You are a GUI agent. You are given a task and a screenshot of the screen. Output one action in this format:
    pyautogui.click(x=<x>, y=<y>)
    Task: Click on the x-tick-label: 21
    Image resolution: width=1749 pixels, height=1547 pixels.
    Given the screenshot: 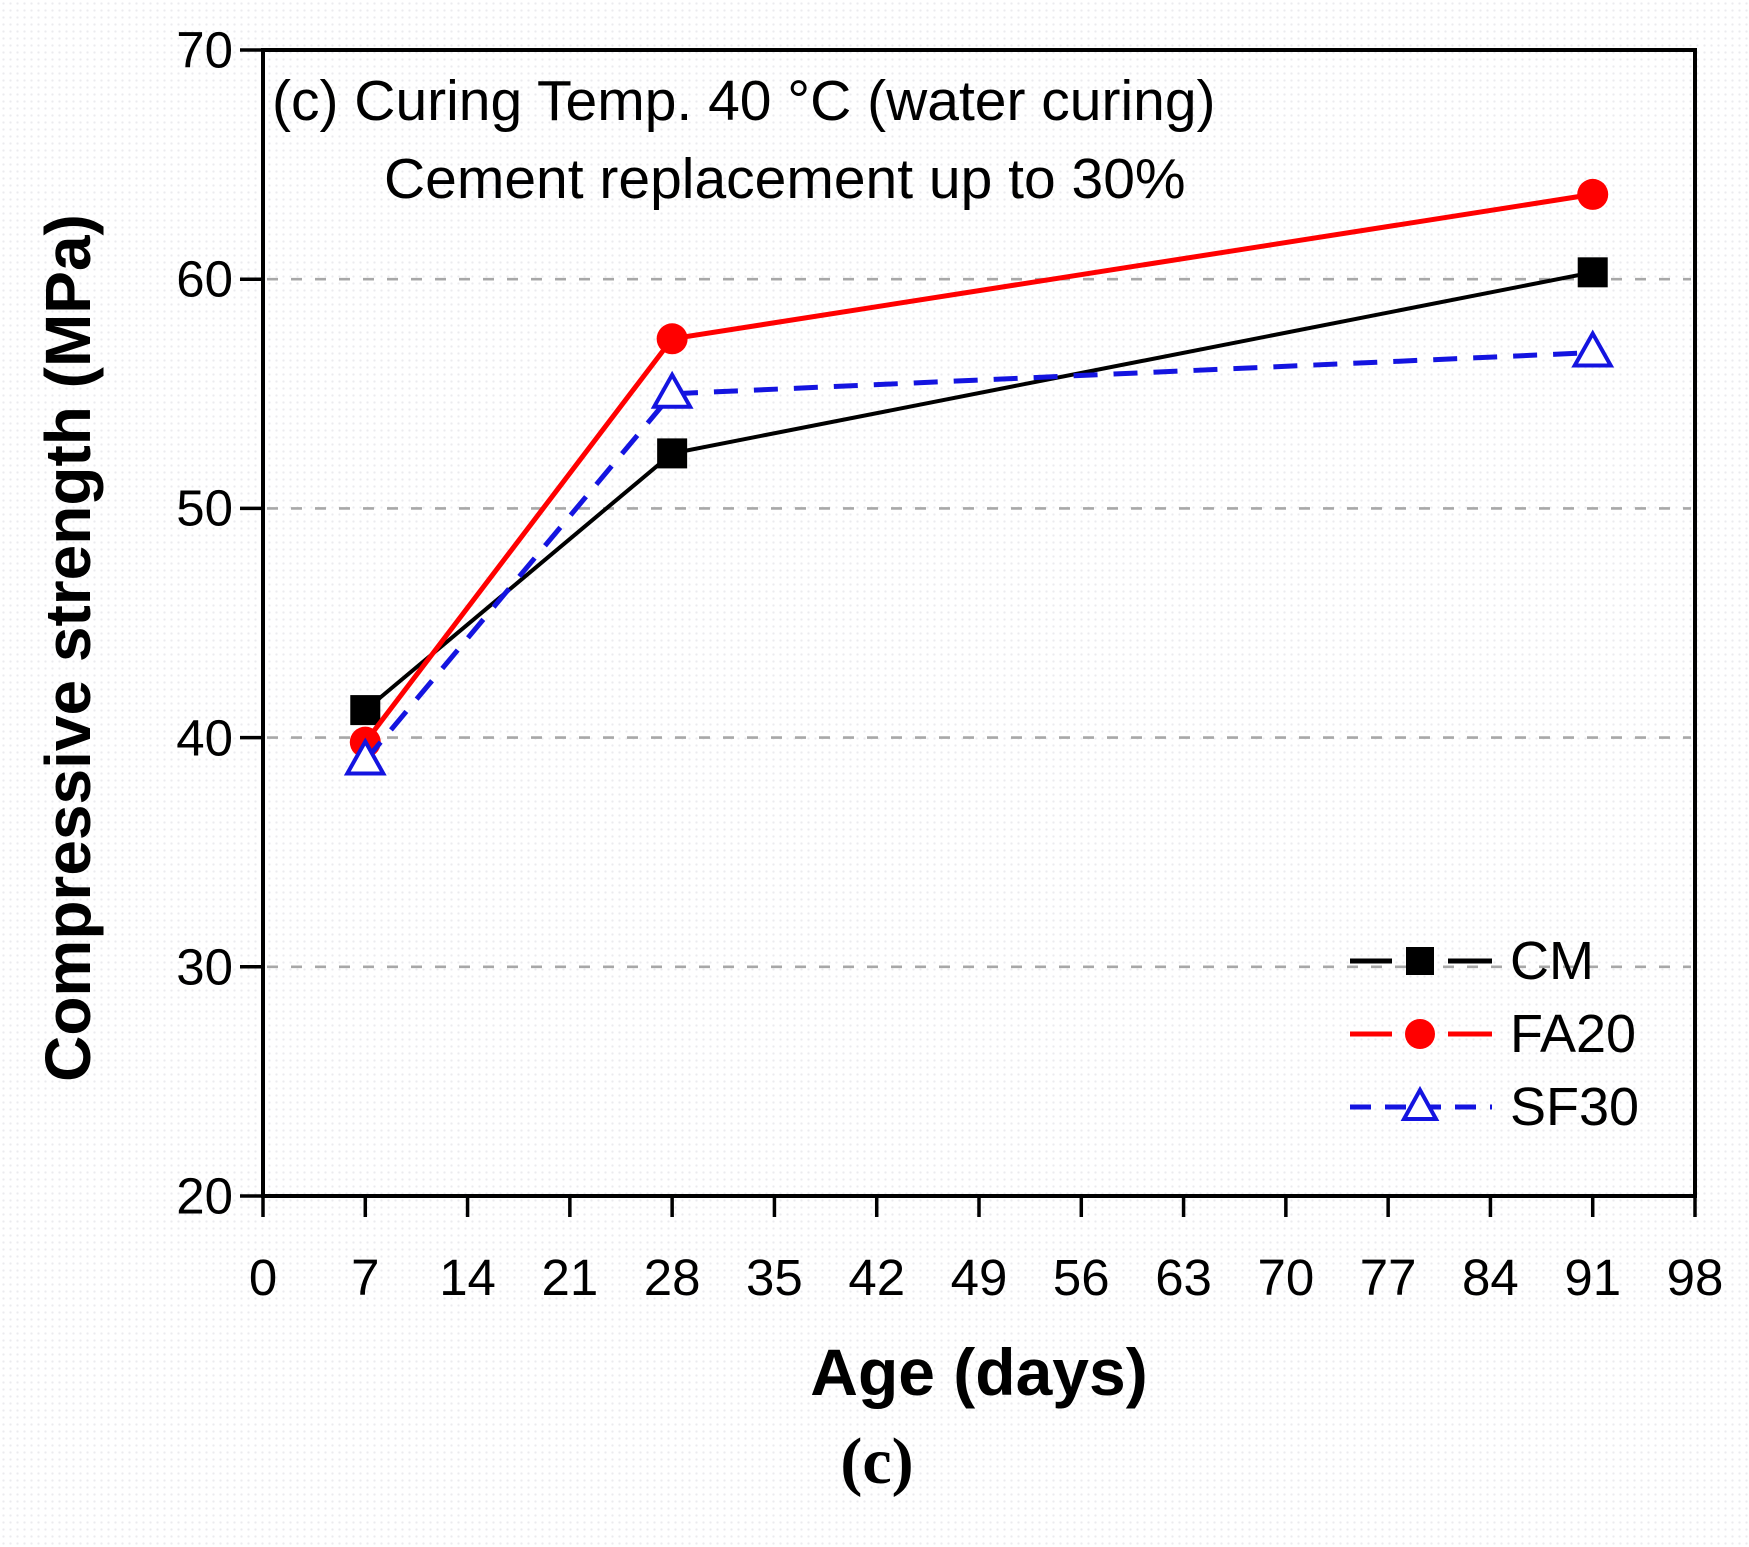 What is the action you would take?
    pyautogui.click(x=570, y=1277)
    